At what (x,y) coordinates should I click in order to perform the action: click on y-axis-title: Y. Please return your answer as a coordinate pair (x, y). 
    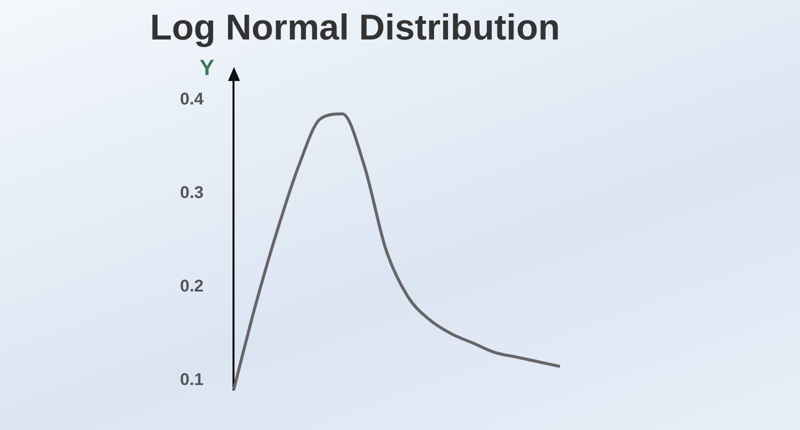
    Looking at the image, I should click on (207, 68).